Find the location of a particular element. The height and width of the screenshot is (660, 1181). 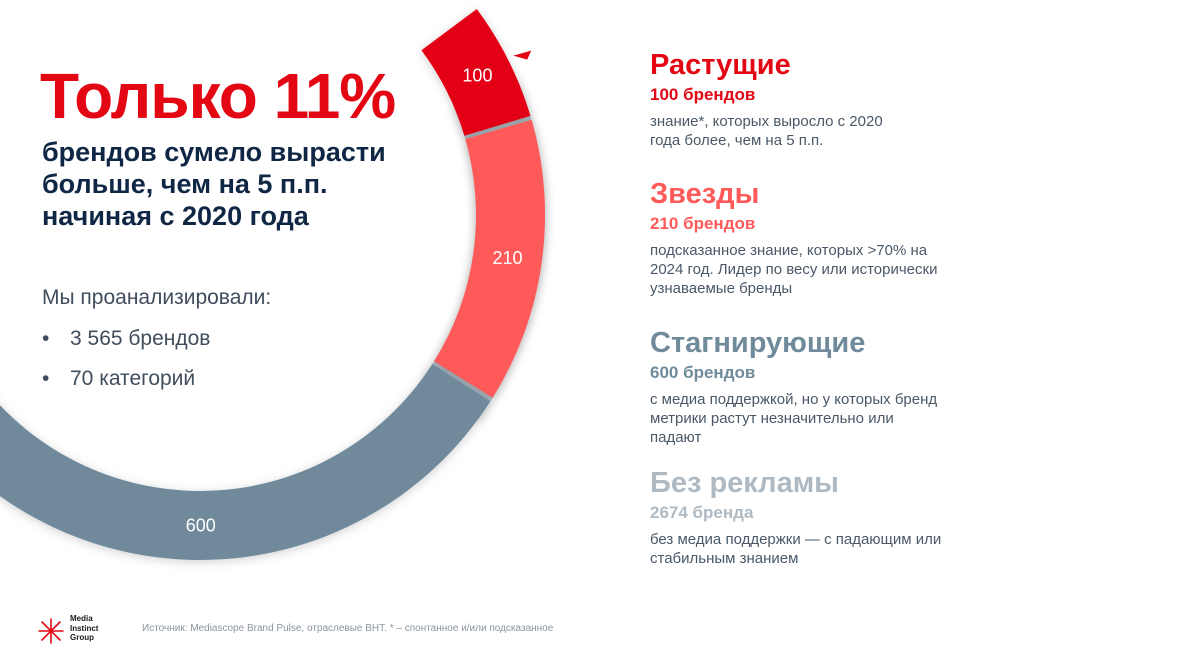

logo-line: Group is located at coordinates (82, 637).